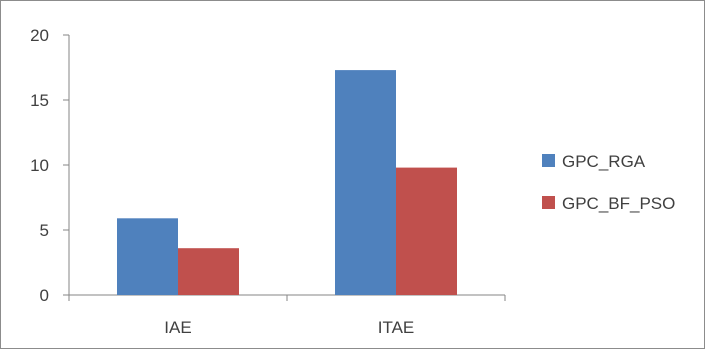 Image resolution: width=705 pixels, height=353 pixels. I want to click on y-tick-label: 10, so click(39, 165).